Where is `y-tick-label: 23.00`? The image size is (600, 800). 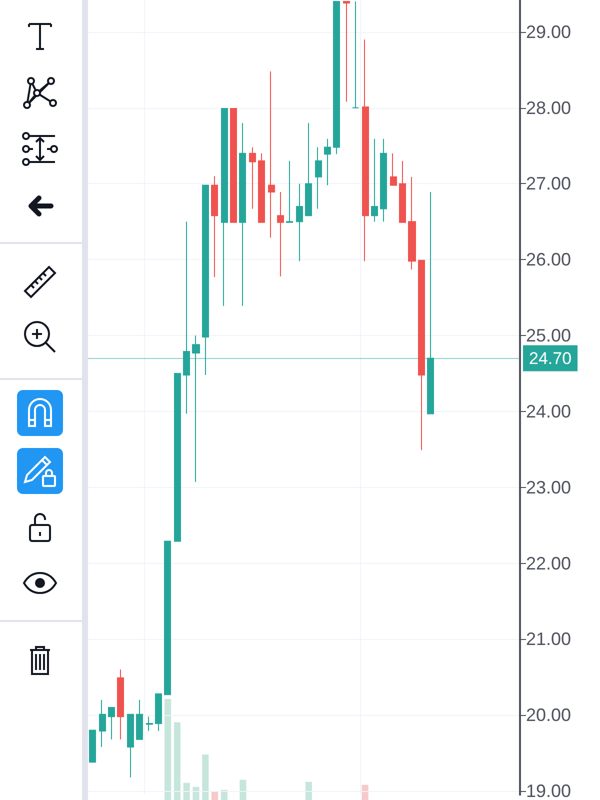 y-tick-label: 23.00 is located at coordinates (549, 487).